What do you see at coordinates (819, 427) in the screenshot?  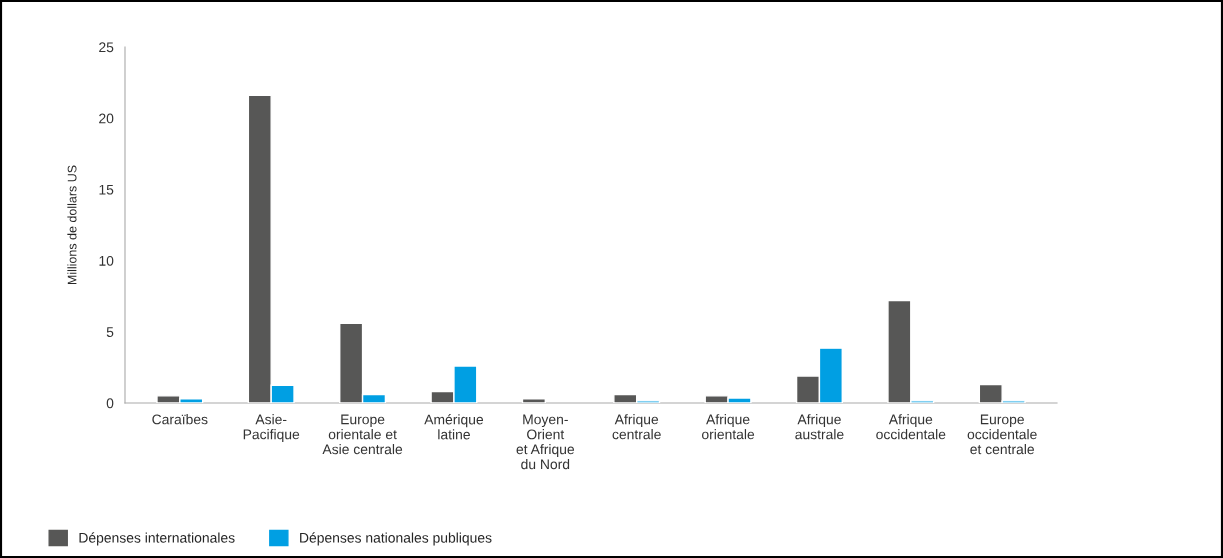 I see `x-tick-label: Afrique australe` at bounding box center [819, 427].